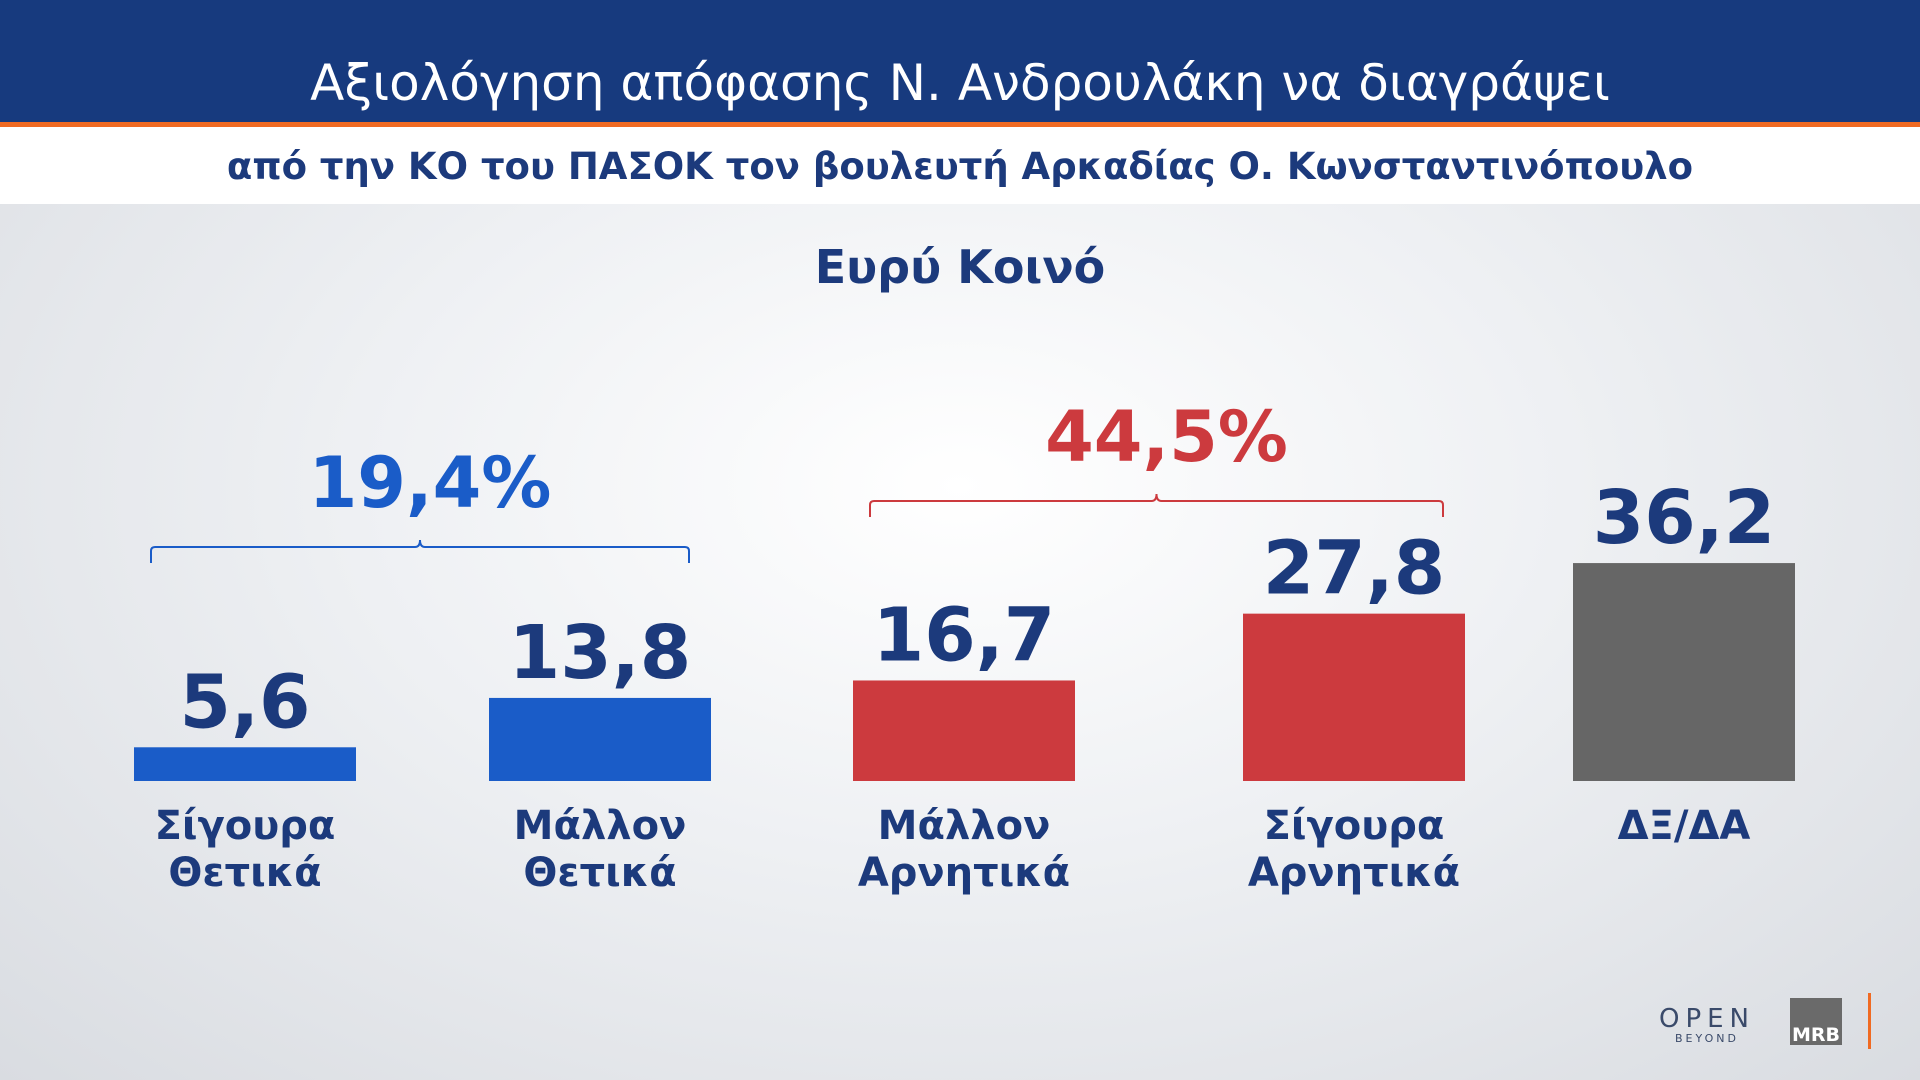 The width and height of the screenshot is (1920, 1080). Describe the element at coordinates (1354, 849) in the screenshot. I see `category-label: Σίγουρα Αρνητικά` at that location.